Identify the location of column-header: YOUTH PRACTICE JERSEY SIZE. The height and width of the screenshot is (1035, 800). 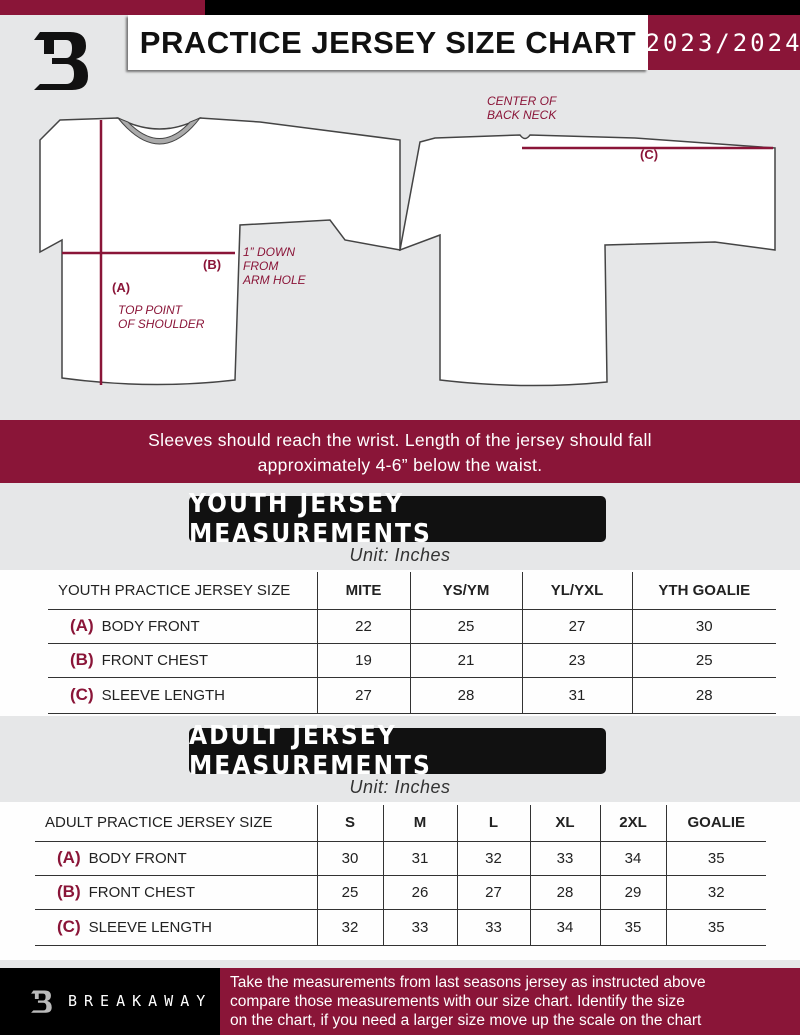
(182, 591).